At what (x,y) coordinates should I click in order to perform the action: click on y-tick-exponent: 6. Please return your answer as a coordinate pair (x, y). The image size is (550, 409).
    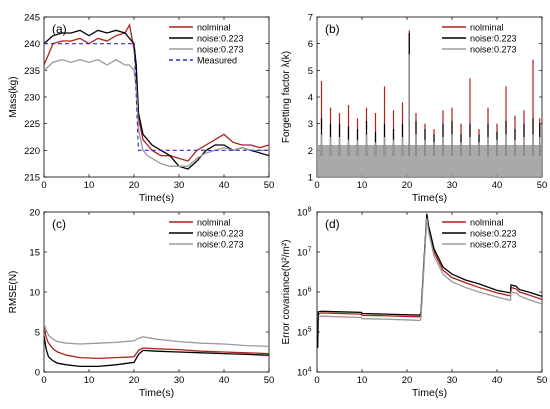
    Looking at the image, I should click on (310, 290).